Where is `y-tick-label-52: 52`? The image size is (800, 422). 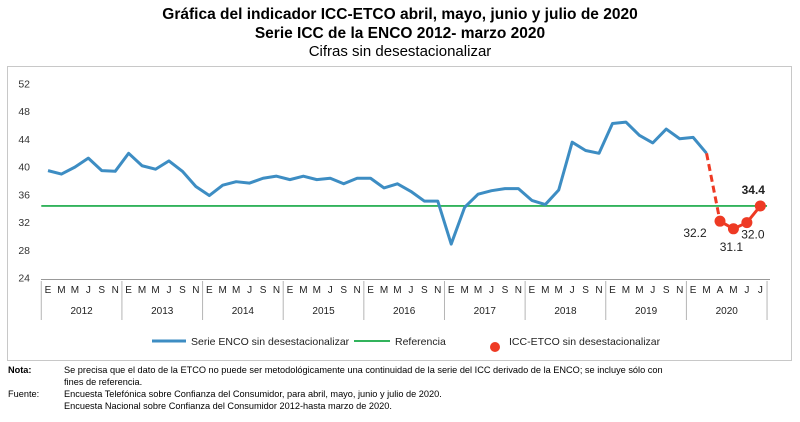 y-tick-label-52: 52 is located at coordinates (24, 85).